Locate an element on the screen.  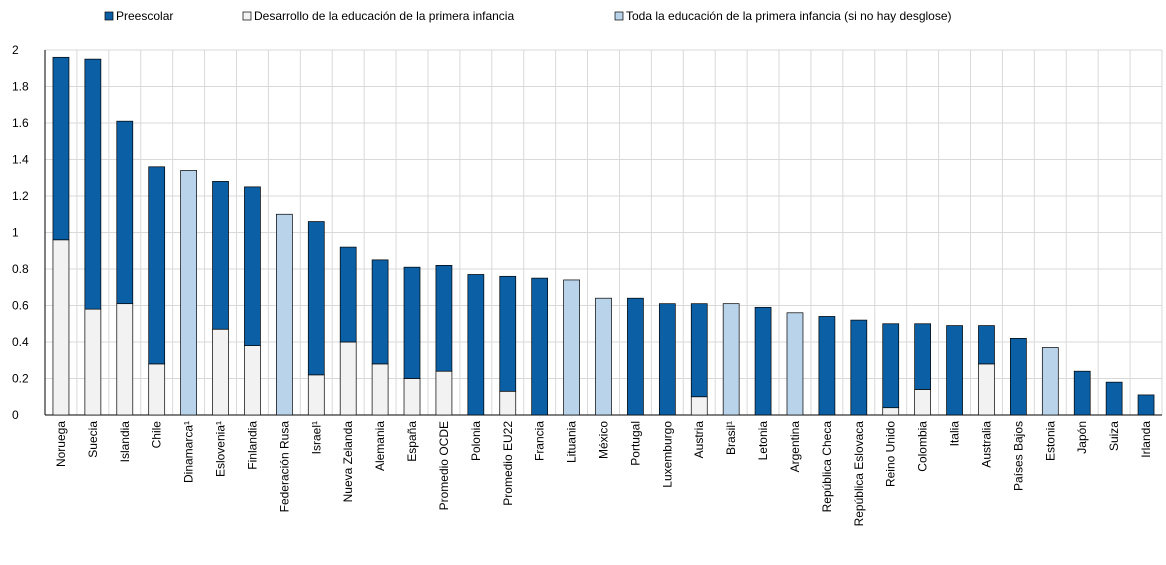
x-tick-label: Italia is located at coordinates (955, 434).